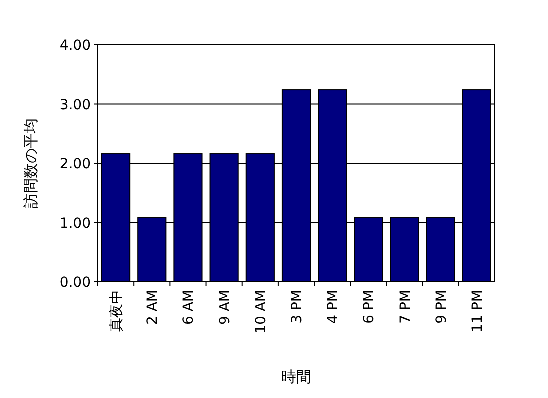 The width and height of the screenshot is (548, 398). What do you see at coordinates (442, 307) in the screenshot?
I see `x-tick-label: 9 PM` at bounding box center [442, 307].